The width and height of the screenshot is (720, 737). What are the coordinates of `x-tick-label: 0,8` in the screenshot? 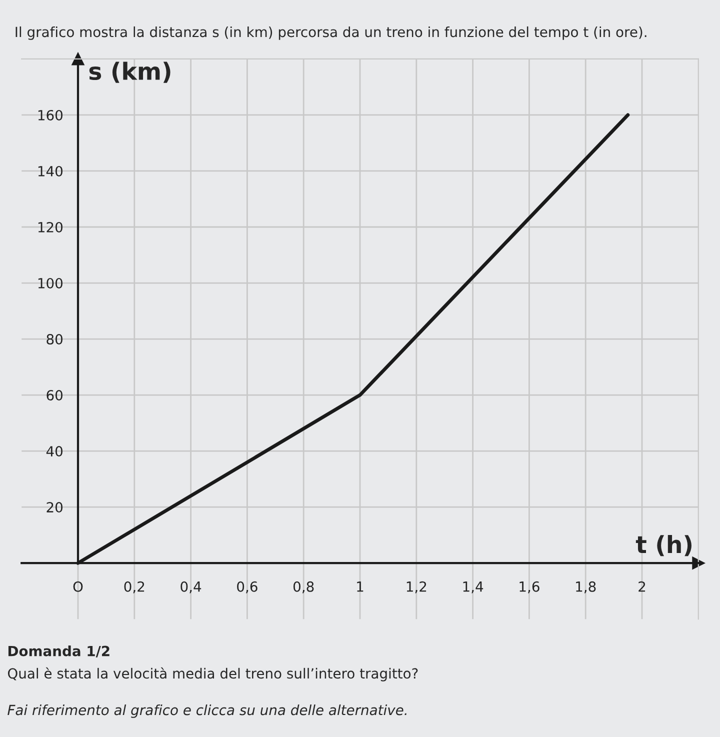 It's located at (303, 587).